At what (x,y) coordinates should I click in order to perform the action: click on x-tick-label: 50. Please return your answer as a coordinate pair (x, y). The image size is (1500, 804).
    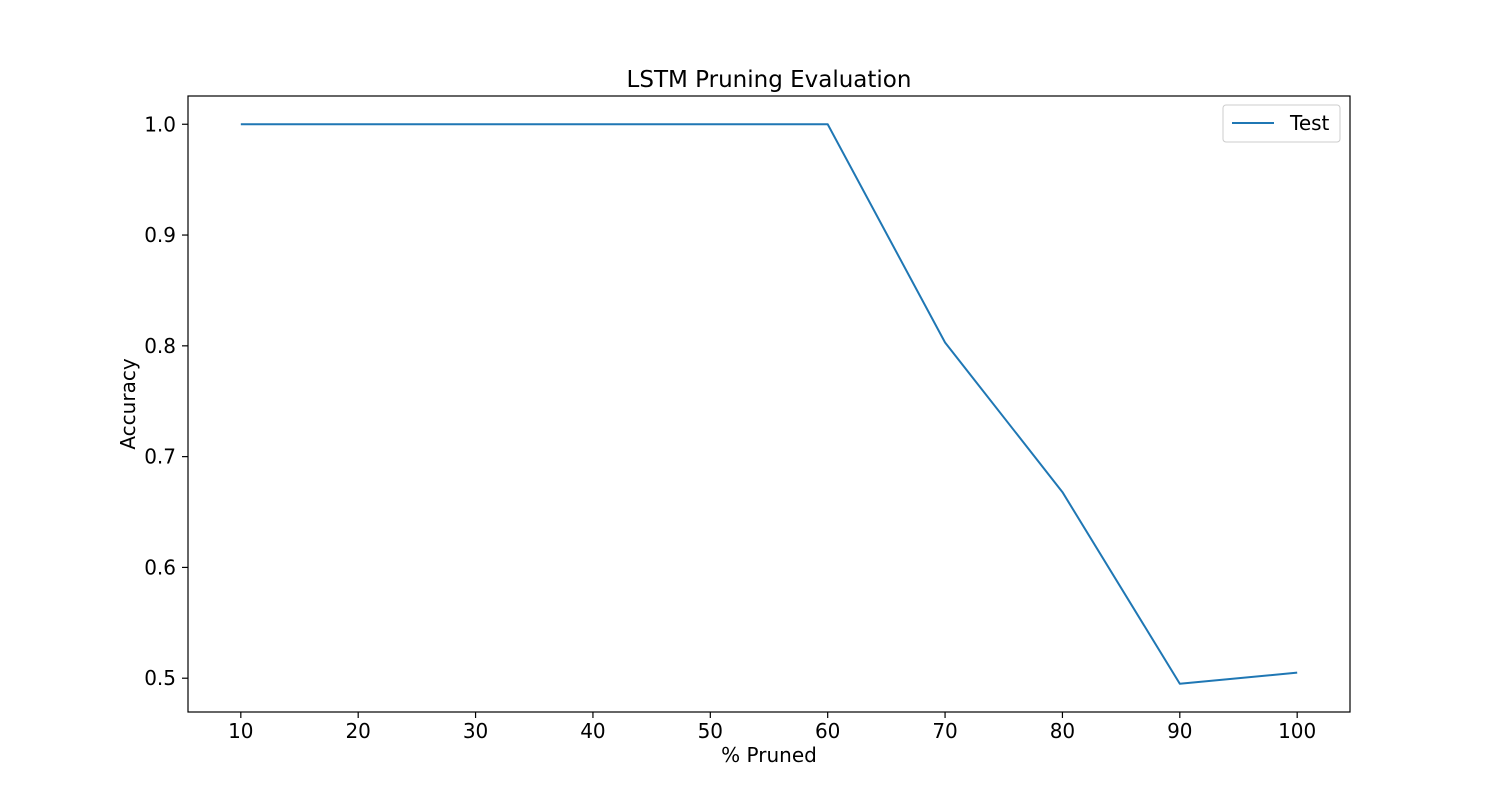
    Looking at the image, I should click on (710, 731).